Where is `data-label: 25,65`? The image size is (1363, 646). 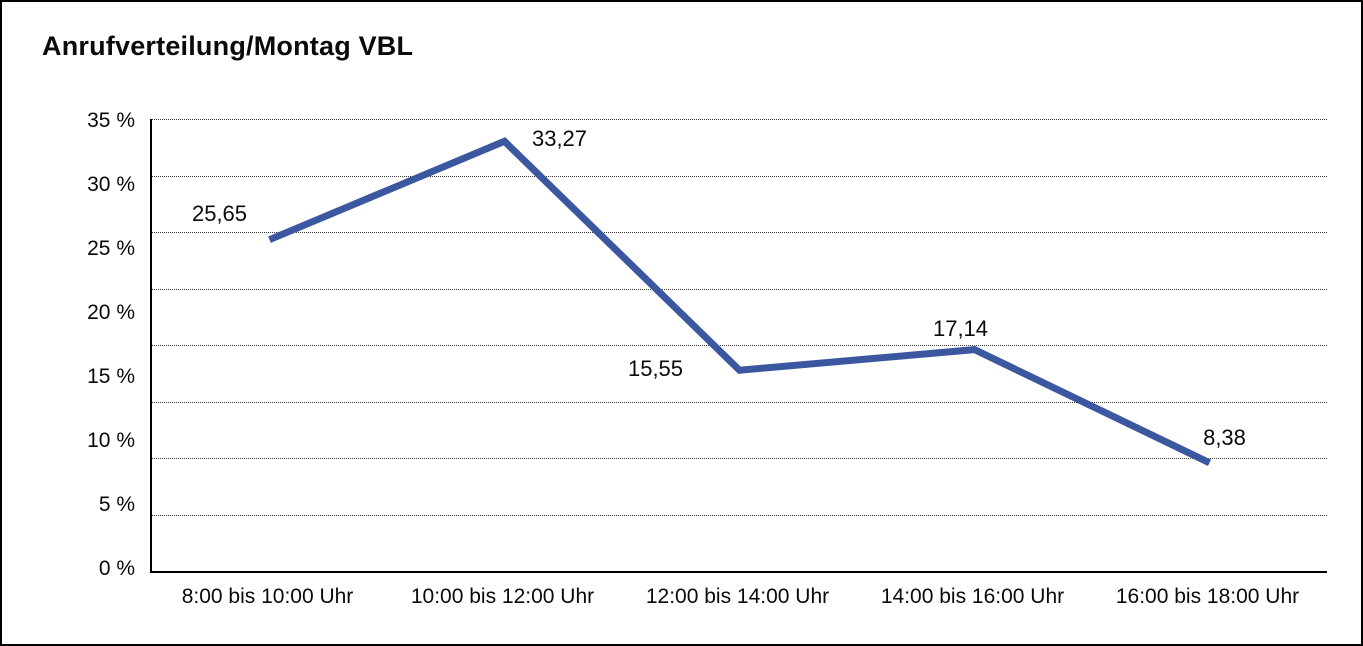 data-label: 25,65 is located at coordinates (219, 213).